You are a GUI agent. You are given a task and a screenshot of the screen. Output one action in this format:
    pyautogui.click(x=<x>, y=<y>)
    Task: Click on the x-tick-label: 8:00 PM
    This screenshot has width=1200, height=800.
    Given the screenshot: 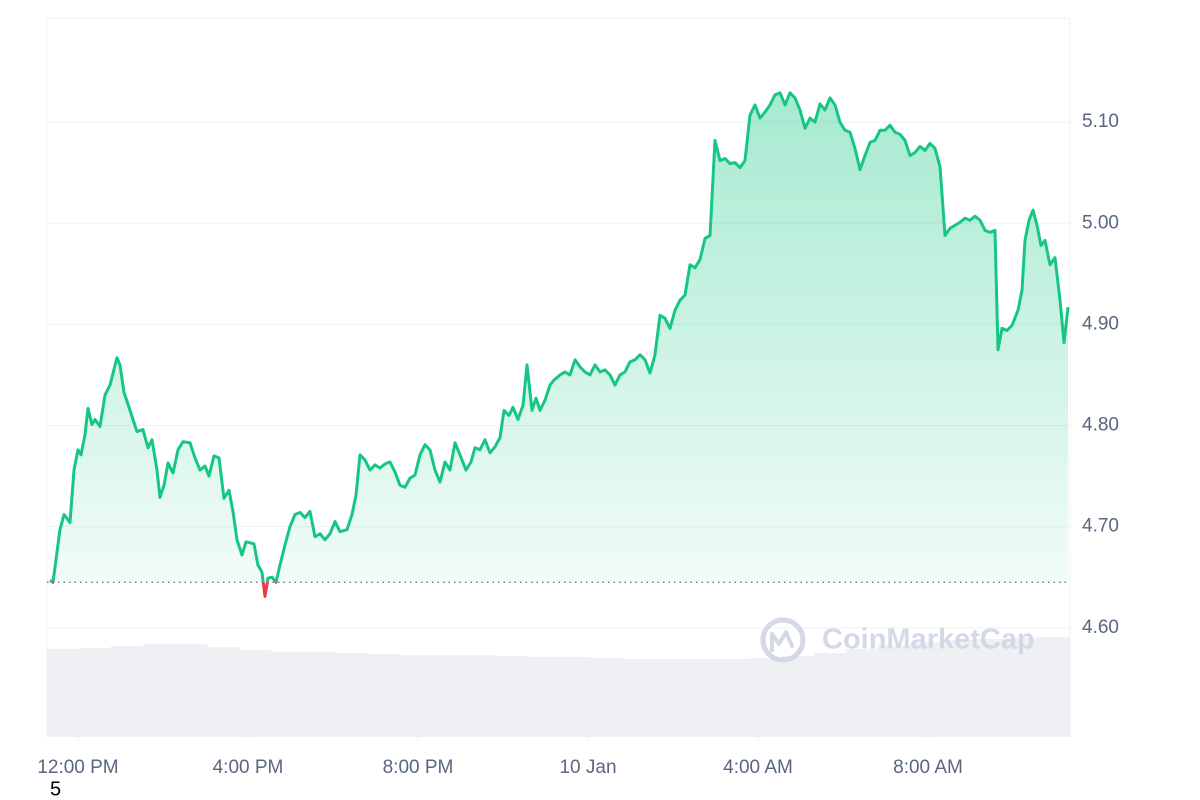 What is the action you would take?
    pyautogui.click(x=418, y=767)
    